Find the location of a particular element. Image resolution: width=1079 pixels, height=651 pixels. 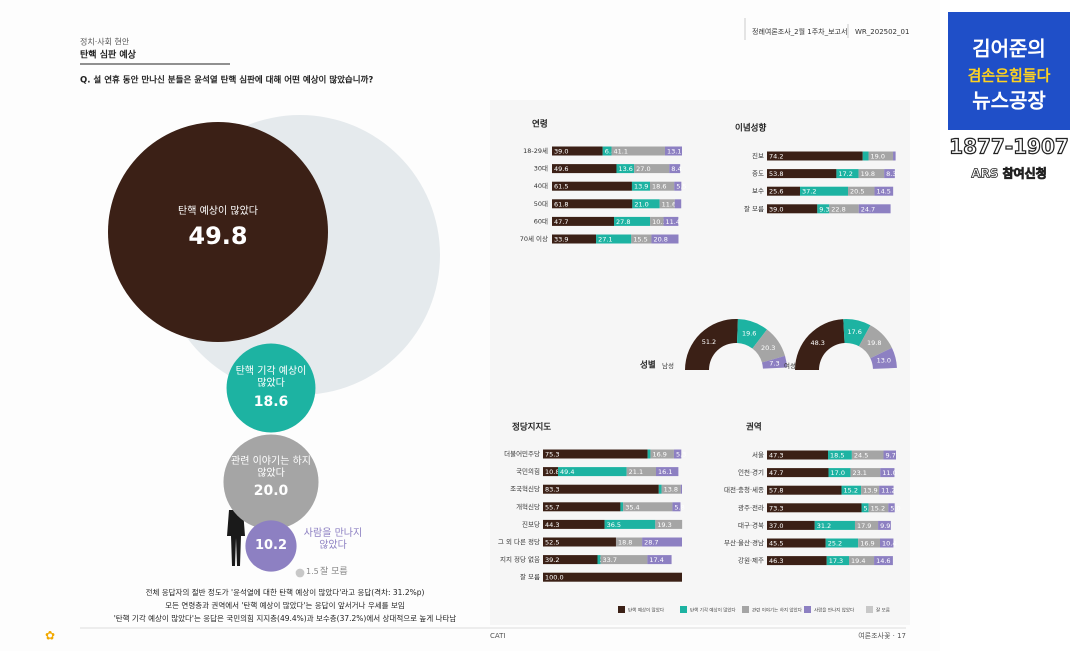

method: CATI is located at coordinates (497, 636).